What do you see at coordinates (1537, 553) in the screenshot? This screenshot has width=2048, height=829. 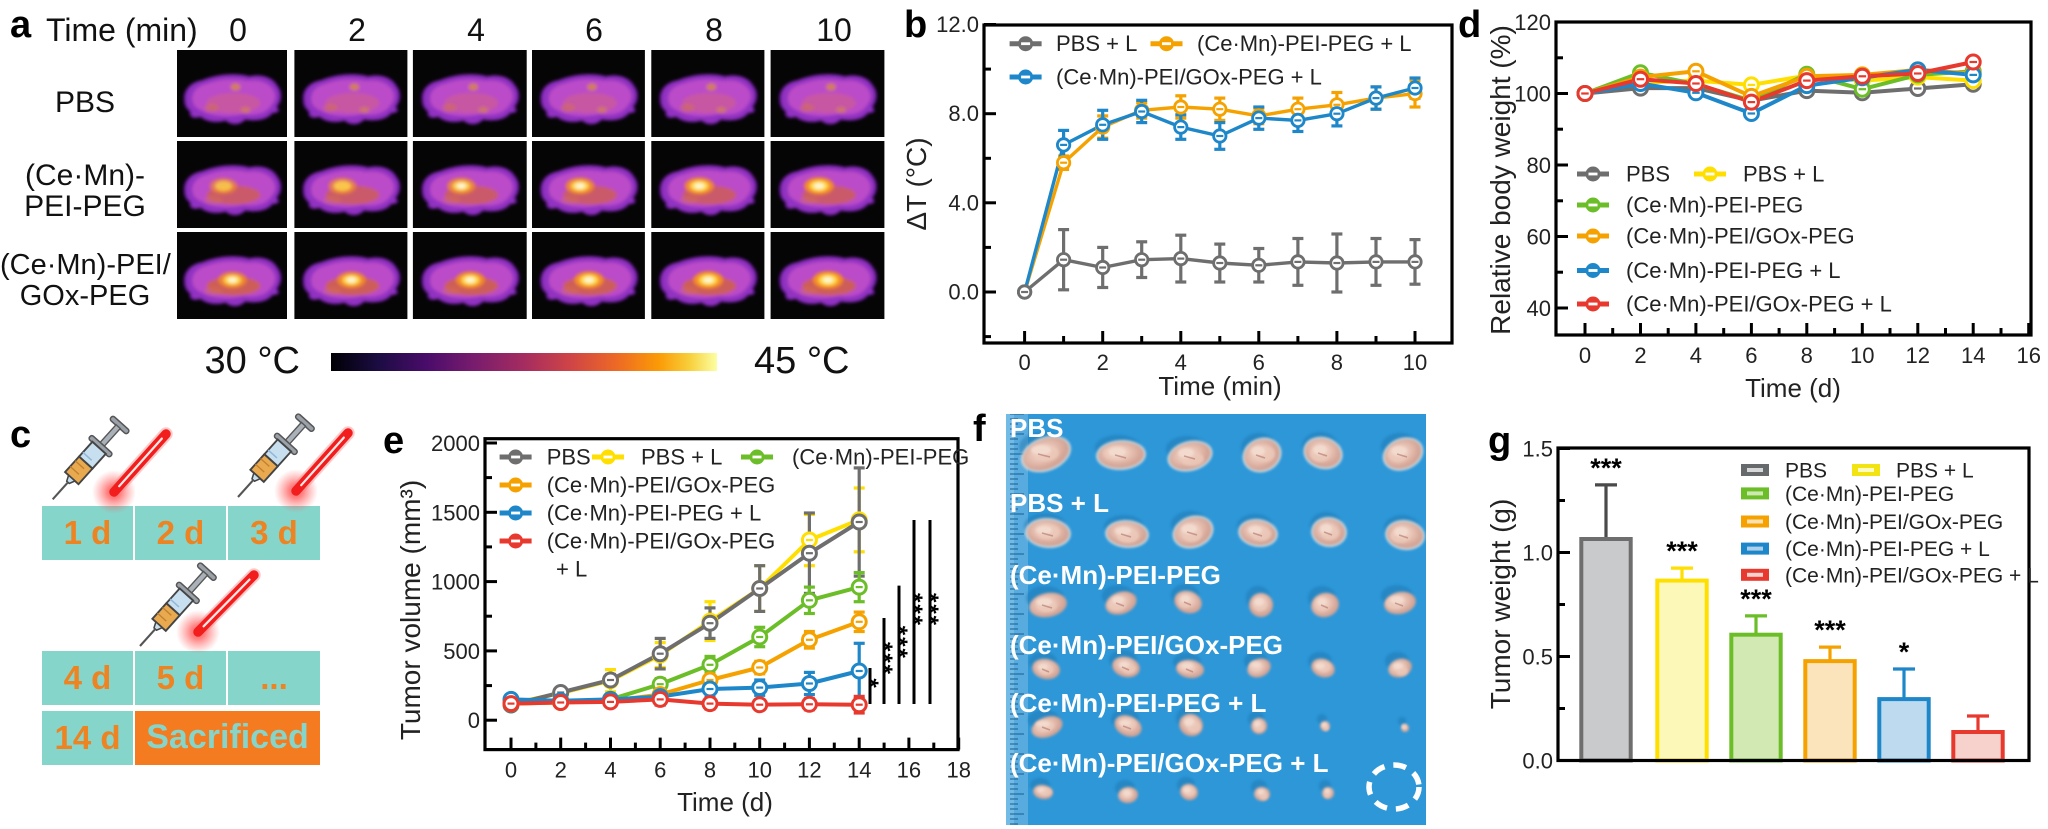 I see `svg-text: 1.0` at bounding box center [1537, 553].